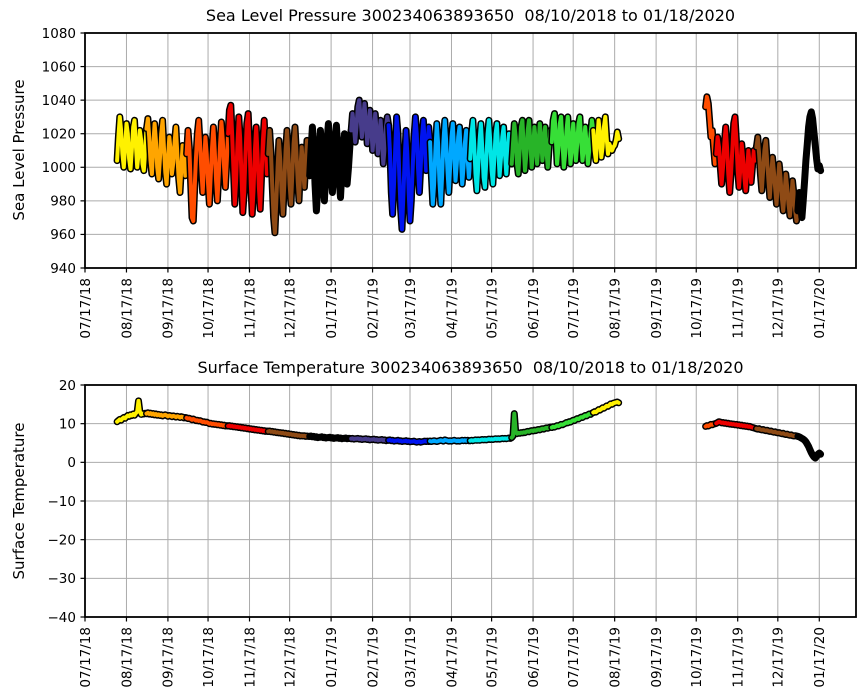 The width and height of the screenshot is (867, 700). I want to click on svg-text: −10, so click(62, 502).